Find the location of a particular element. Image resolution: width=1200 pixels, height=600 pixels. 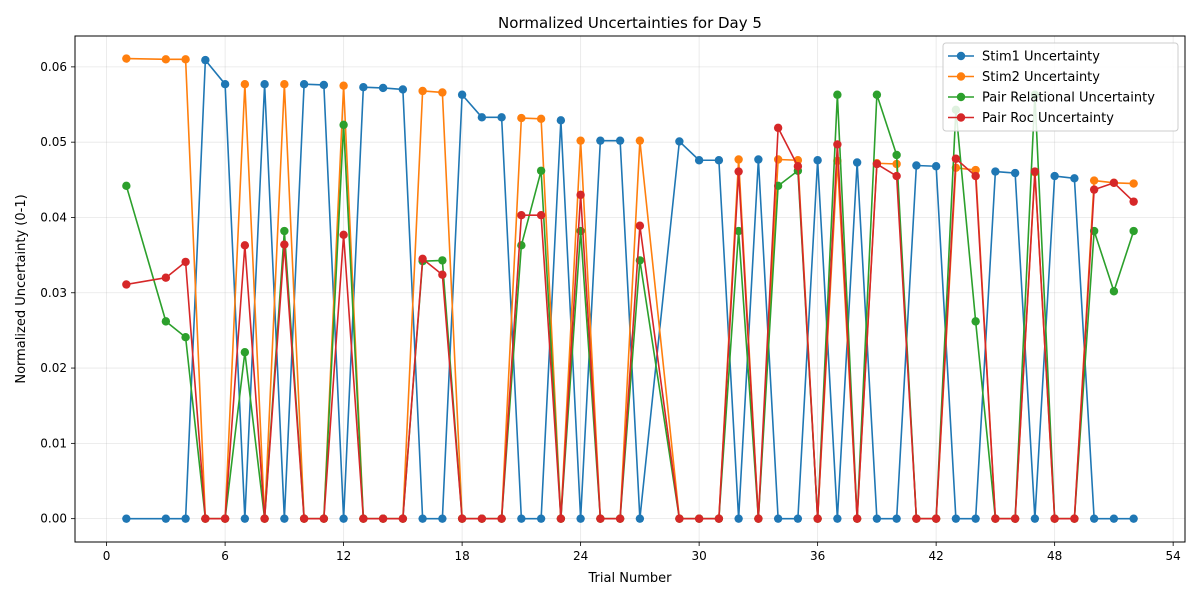

x-tick-label: 12 is located at coordinates (343, 556).